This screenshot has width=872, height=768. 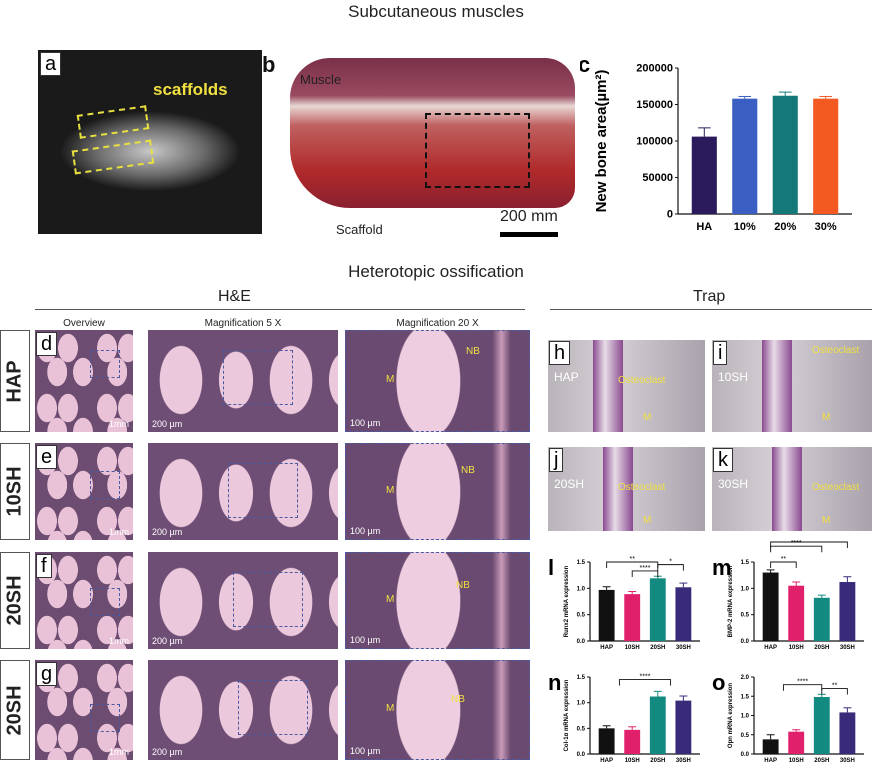 What do you see at coordinates (119, 424) in the screenshot?
I see `scale-label: 1mm` at bounding box center [119, 424].